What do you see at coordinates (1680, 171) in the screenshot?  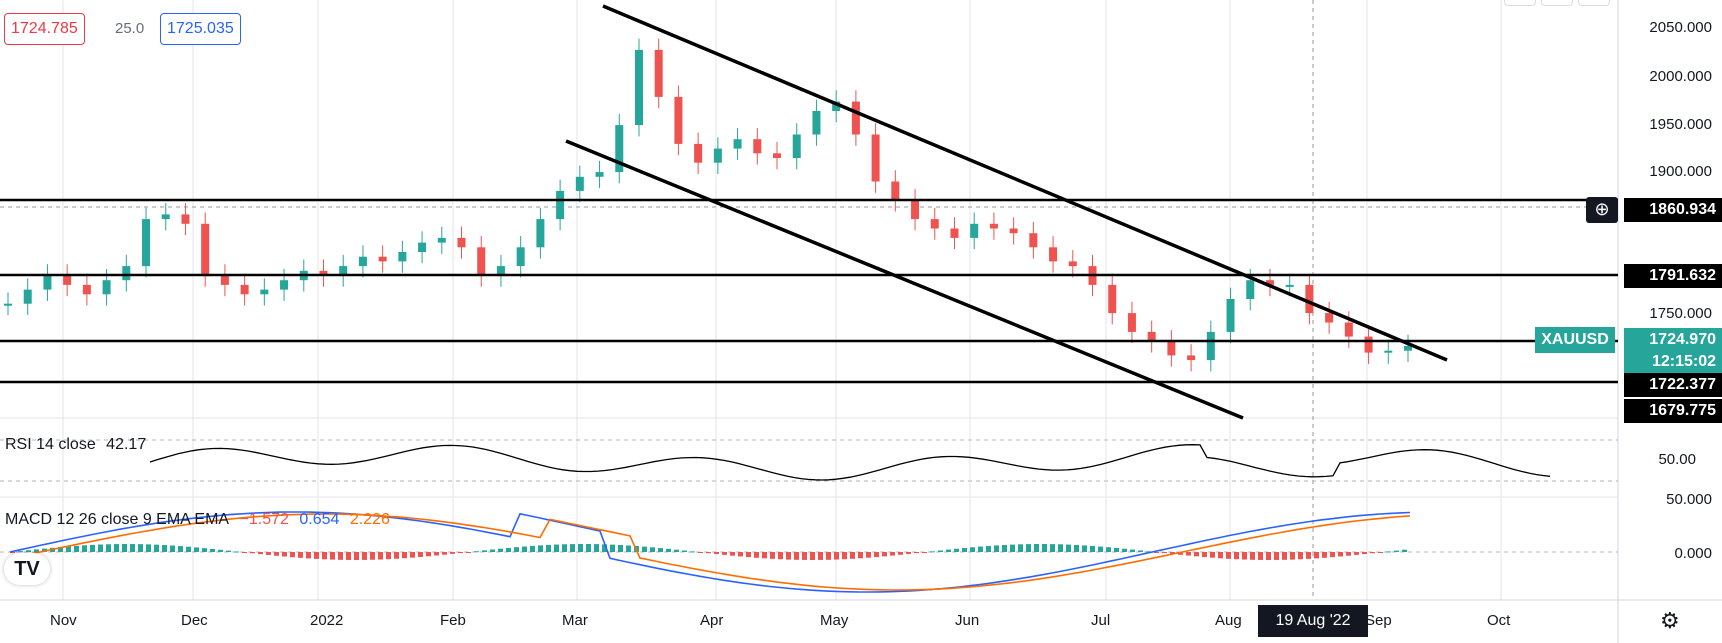 I see `price-axis-label: 1900.000` at bounding box center [1680, 171].